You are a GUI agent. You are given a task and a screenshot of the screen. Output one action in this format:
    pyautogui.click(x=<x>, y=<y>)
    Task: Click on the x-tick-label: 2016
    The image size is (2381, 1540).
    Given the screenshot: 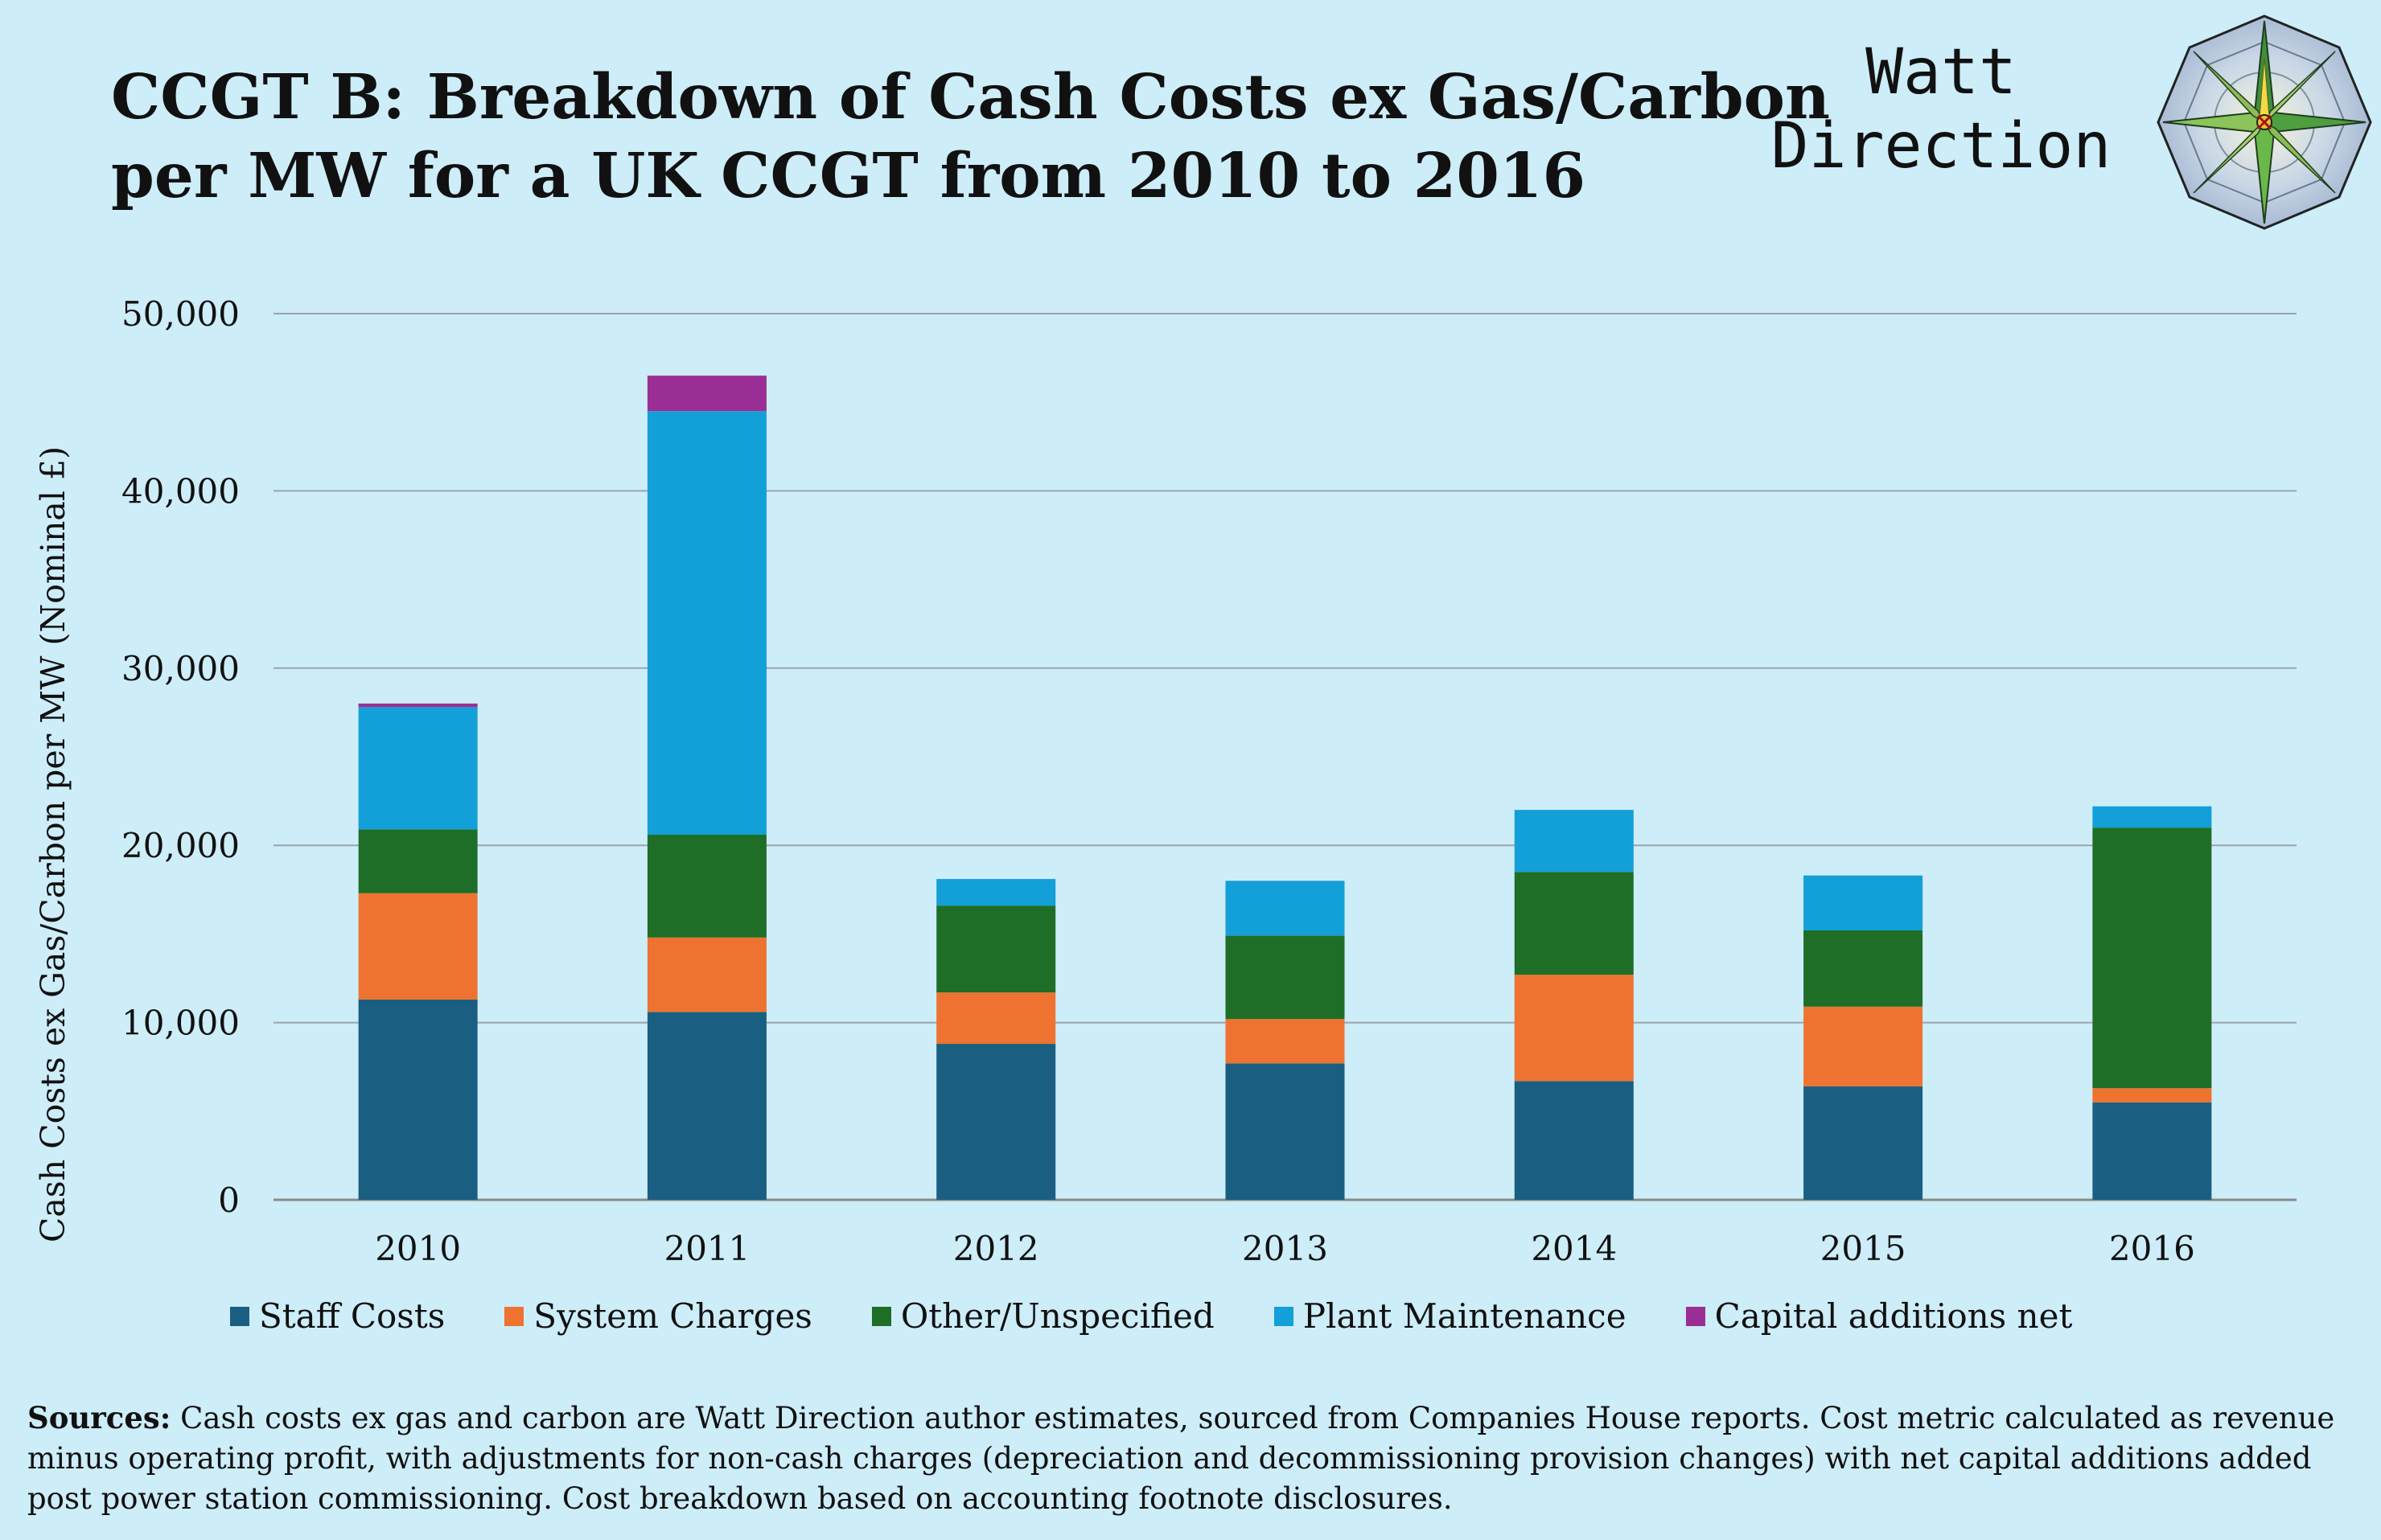 What is the action you would take?
    pyautogui.click(x=2152, y=1248)
    